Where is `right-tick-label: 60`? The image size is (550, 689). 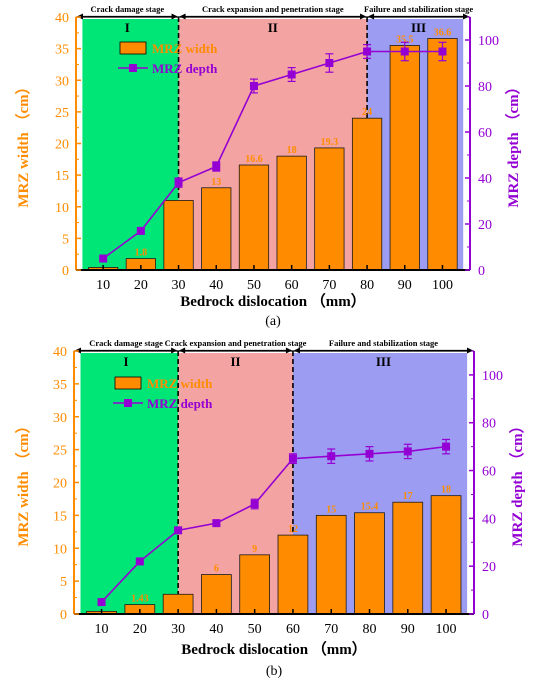 right-tick-label: 60 is located at coordinates (489, 472).